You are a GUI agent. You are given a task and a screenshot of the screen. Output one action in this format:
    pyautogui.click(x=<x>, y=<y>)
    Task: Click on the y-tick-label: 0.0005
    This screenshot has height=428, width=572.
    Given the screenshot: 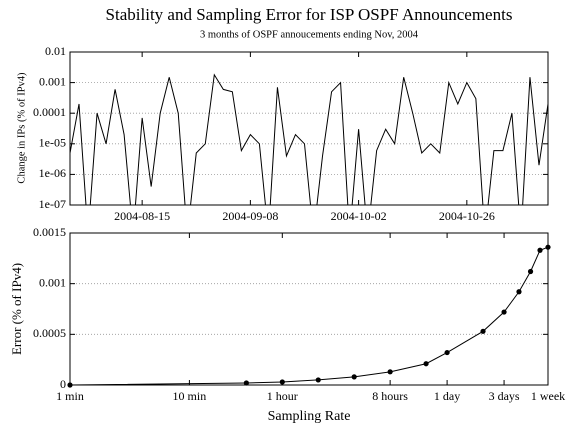 What is the action you would take?
    pyautogui.click(x=49, y=333)
    